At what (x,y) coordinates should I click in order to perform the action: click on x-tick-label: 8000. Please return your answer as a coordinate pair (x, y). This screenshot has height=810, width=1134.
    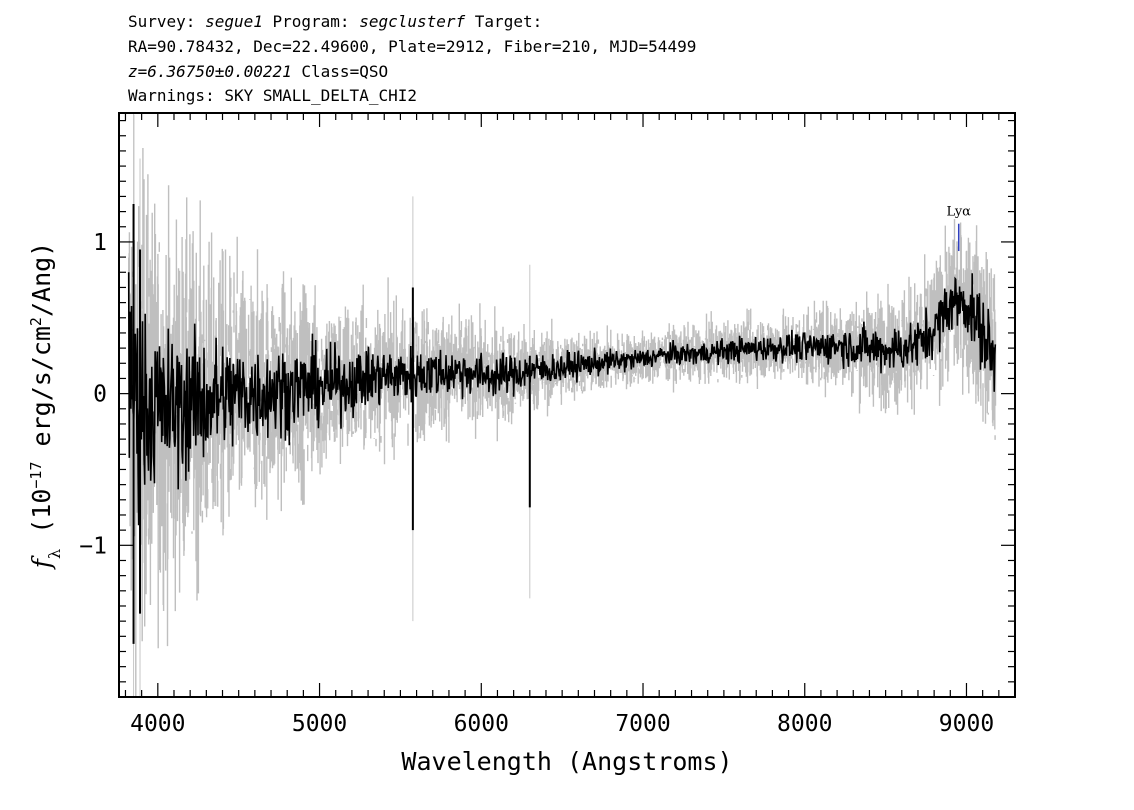
    Looking at the image, I should click on (804, 724).